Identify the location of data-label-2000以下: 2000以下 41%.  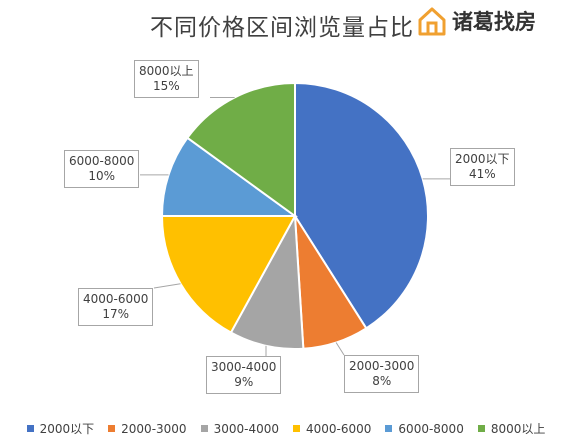
(482, 167).